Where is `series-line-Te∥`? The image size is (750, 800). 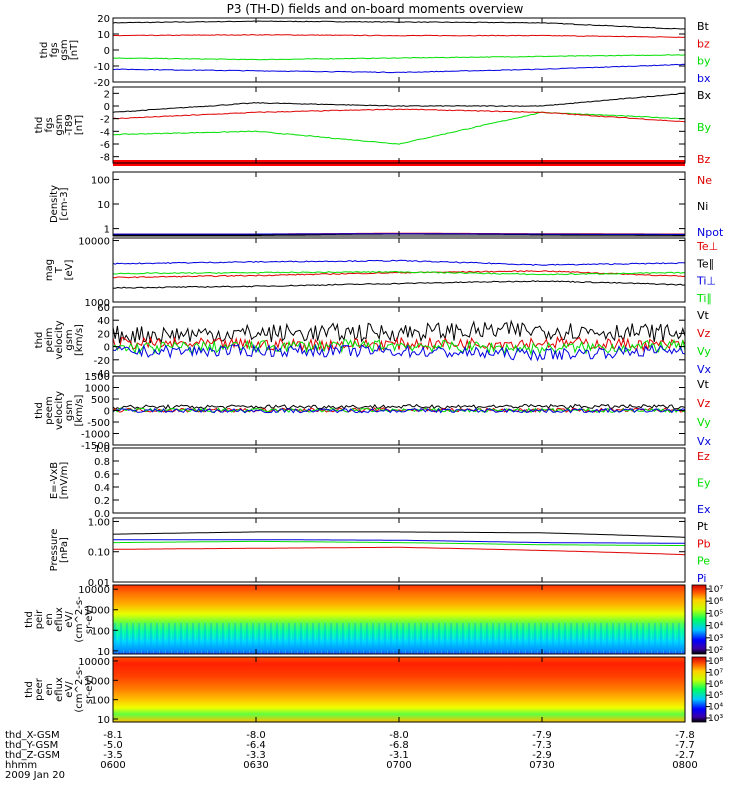 series-line-Te∥ is located at coordinates (399, 284).